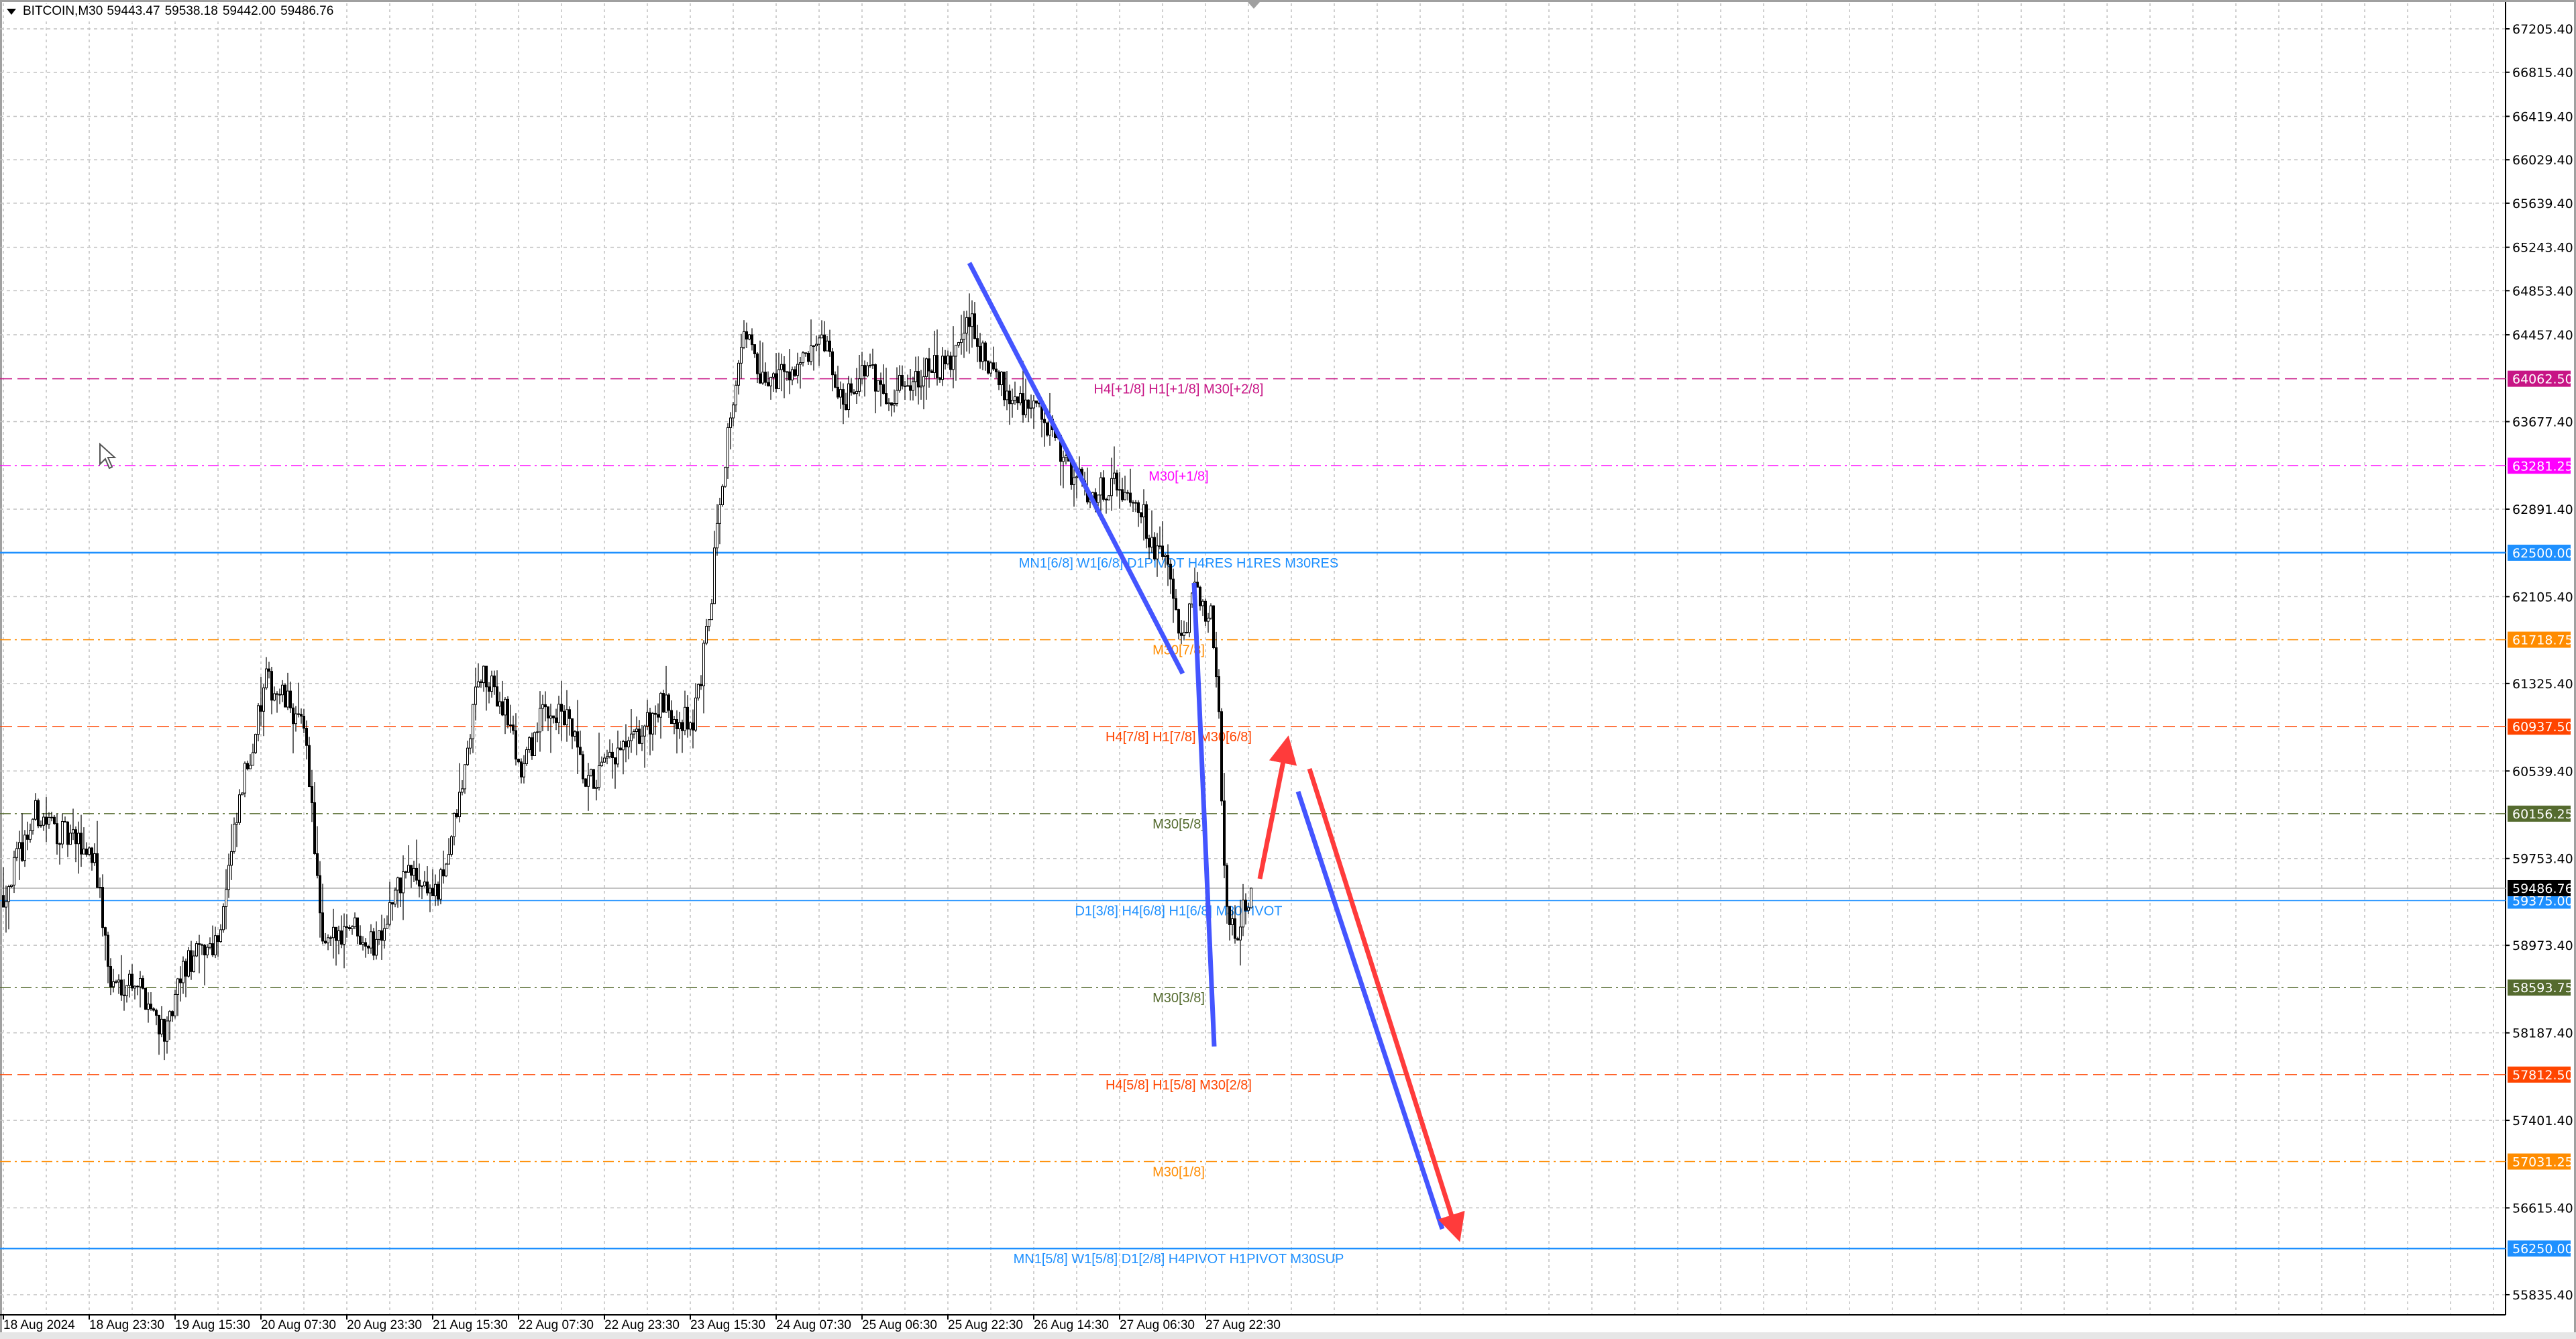 Image resolution: width=2576 pixels, height=1339 pixels. What do you see at coordinates (126, 1325) in the screenshot?
I see `time-tick-label: 18 Aug 23:30` at bounding box center [126, 1325].